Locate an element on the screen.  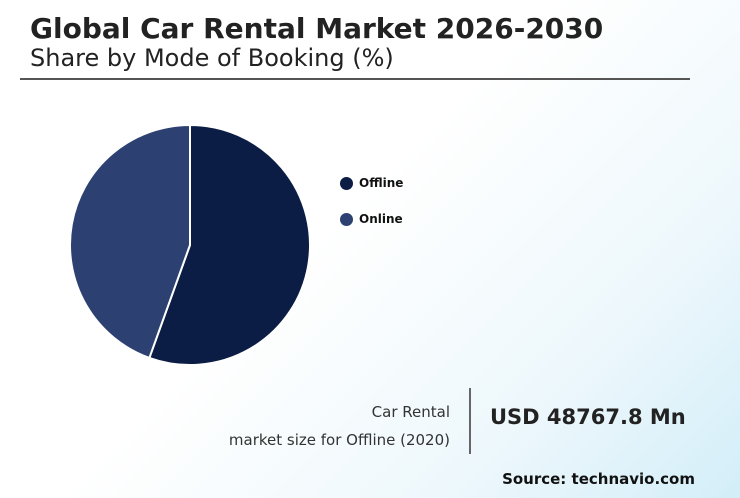
chart-legend: Offline Online is located at coordinates (371, 210).